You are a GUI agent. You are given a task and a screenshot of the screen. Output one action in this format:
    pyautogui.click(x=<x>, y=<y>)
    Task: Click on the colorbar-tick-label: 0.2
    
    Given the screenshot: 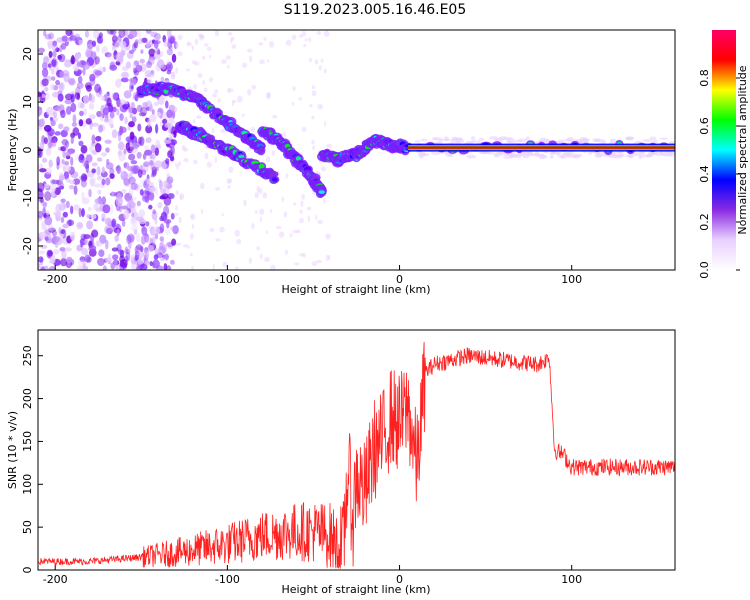 What is the action you would take?
    pyautogui.click(x=704, y=222)
    